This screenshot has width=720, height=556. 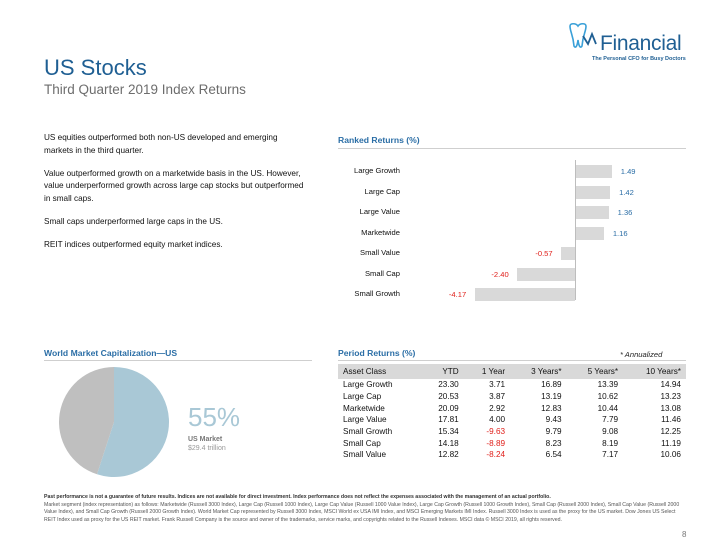 I want to click on return-cell: 13.39, so click(x=608, y=385).